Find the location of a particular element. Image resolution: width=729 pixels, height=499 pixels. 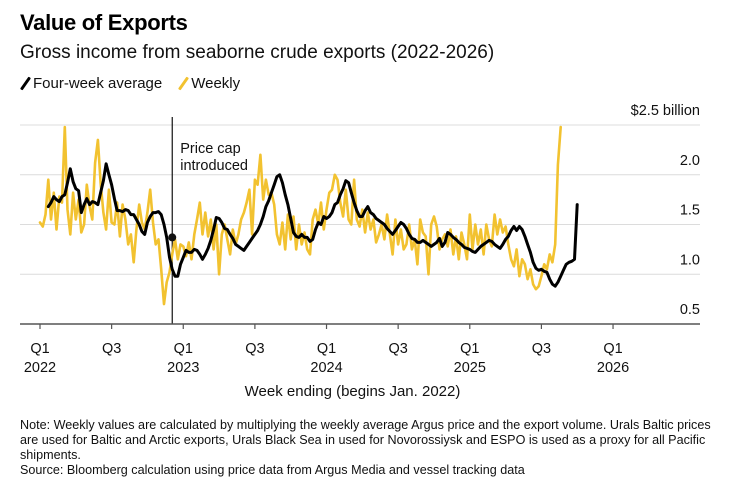

legend: Four-week average Weekly is located at coordinates (134, 83).